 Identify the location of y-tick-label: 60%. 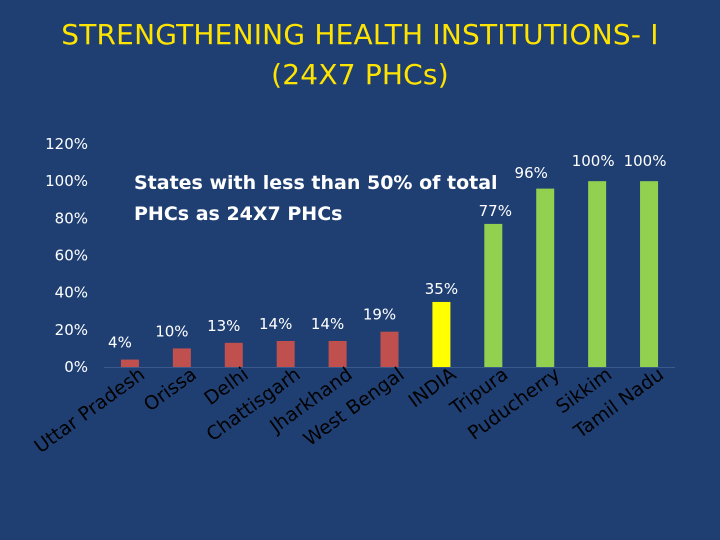
(71, 256).